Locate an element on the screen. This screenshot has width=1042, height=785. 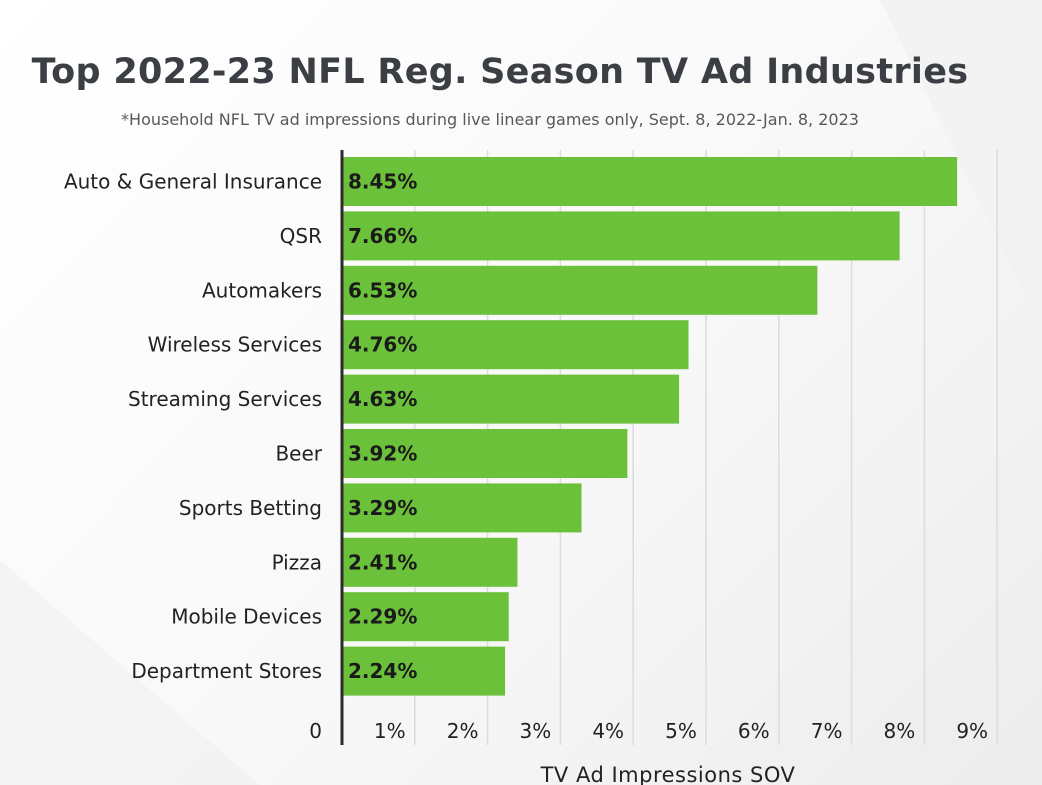
category-label: Department Stores is located at coordinates (226, 671).